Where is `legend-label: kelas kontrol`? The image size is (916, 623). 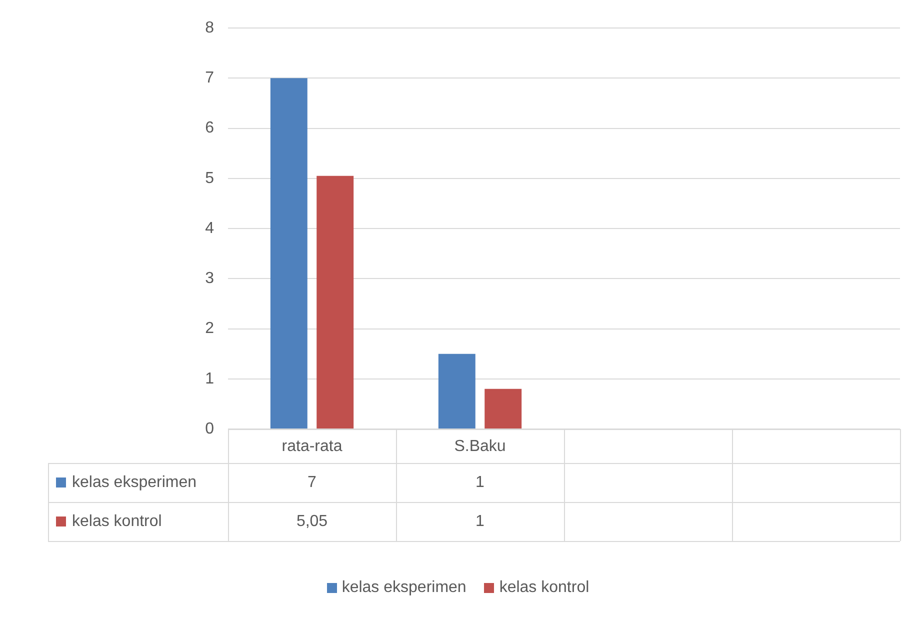
legend-label: kelas kontrol is located at coordinates (544, 588).